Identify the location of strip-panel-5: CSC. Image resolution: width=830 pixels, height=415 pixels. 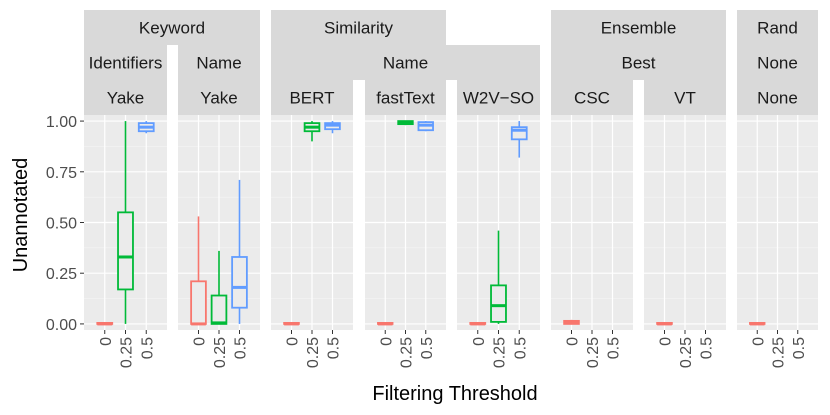
(592, 97).